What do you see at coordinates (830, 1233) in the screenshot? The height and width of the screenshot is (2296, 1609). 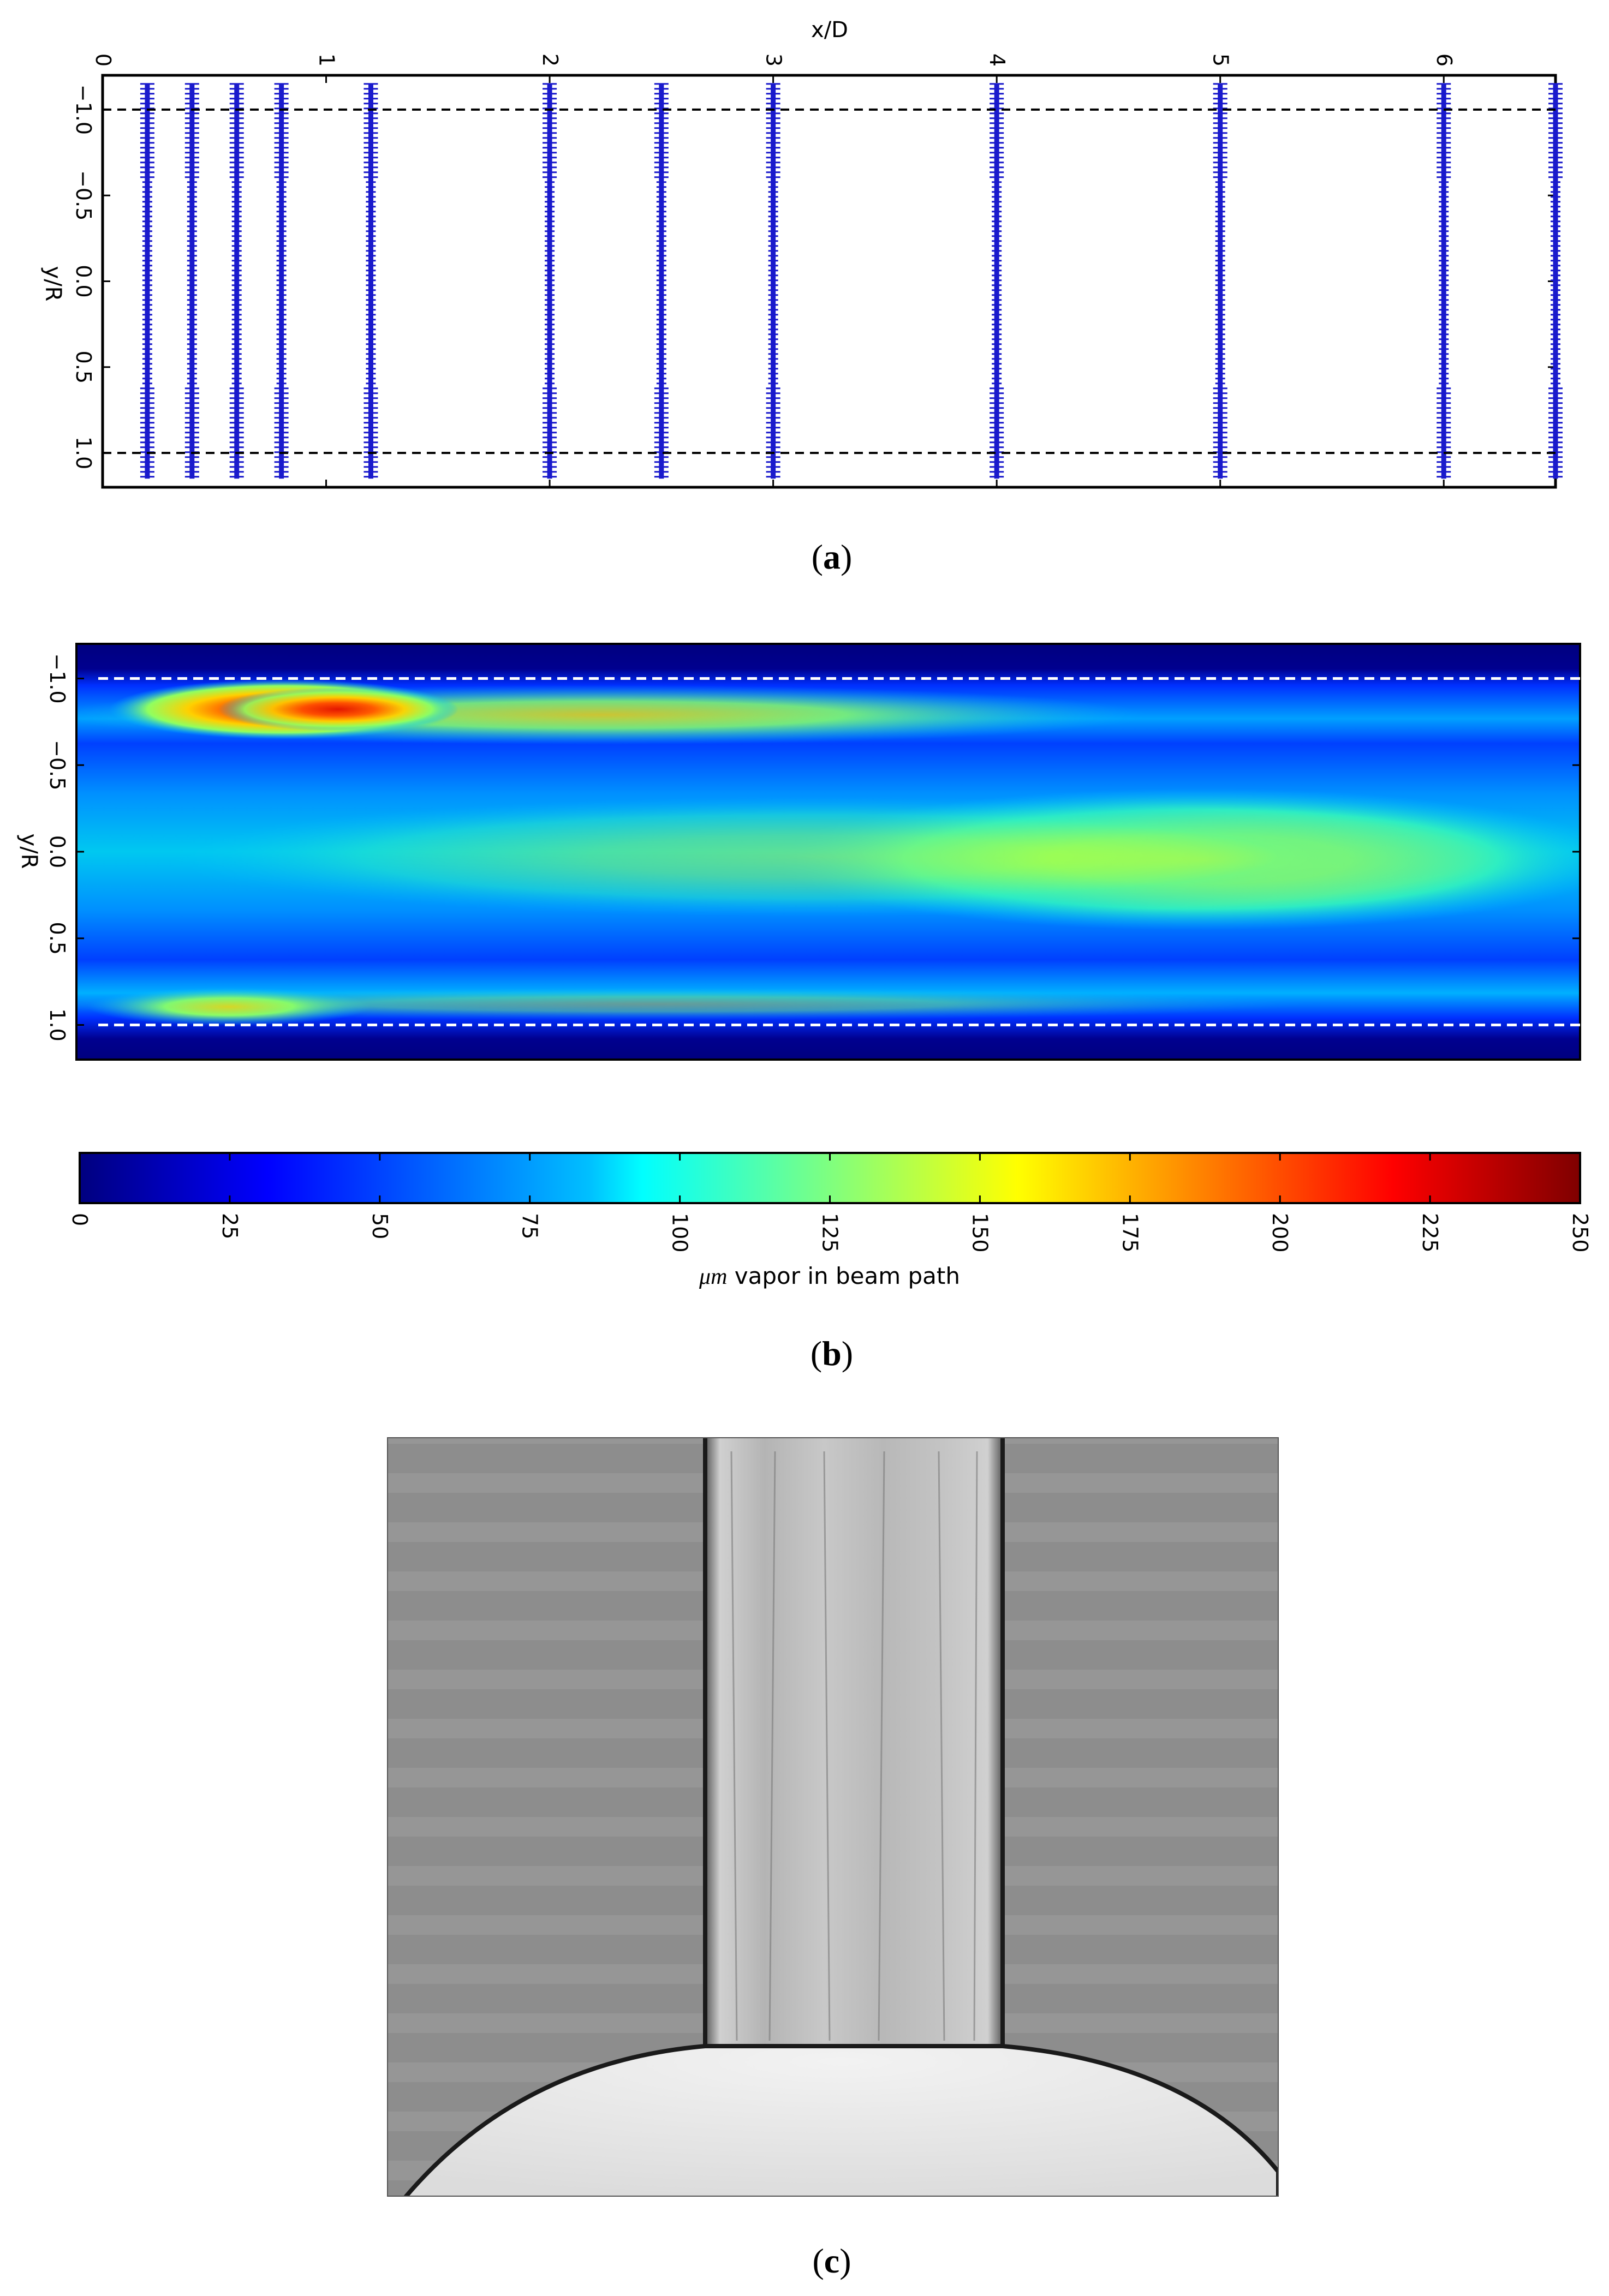 I see `colorbar-tick-label: 125` at bounding box center [830, 1233].